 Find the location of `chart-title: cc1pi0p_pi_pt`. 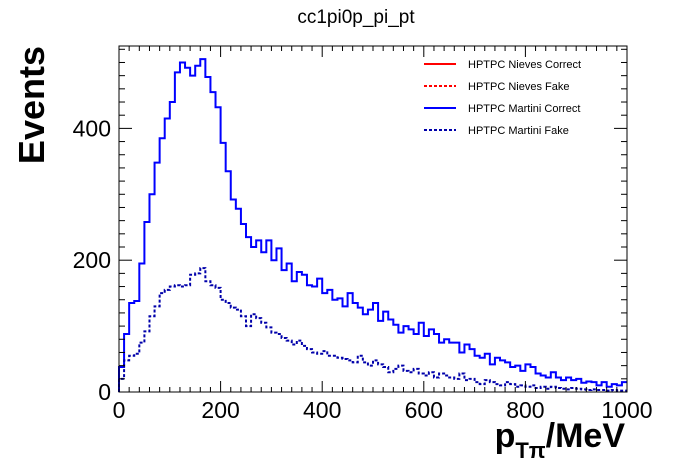

chart-title: cc1pi0p_pi_pt is located at coordinates (356, 17).